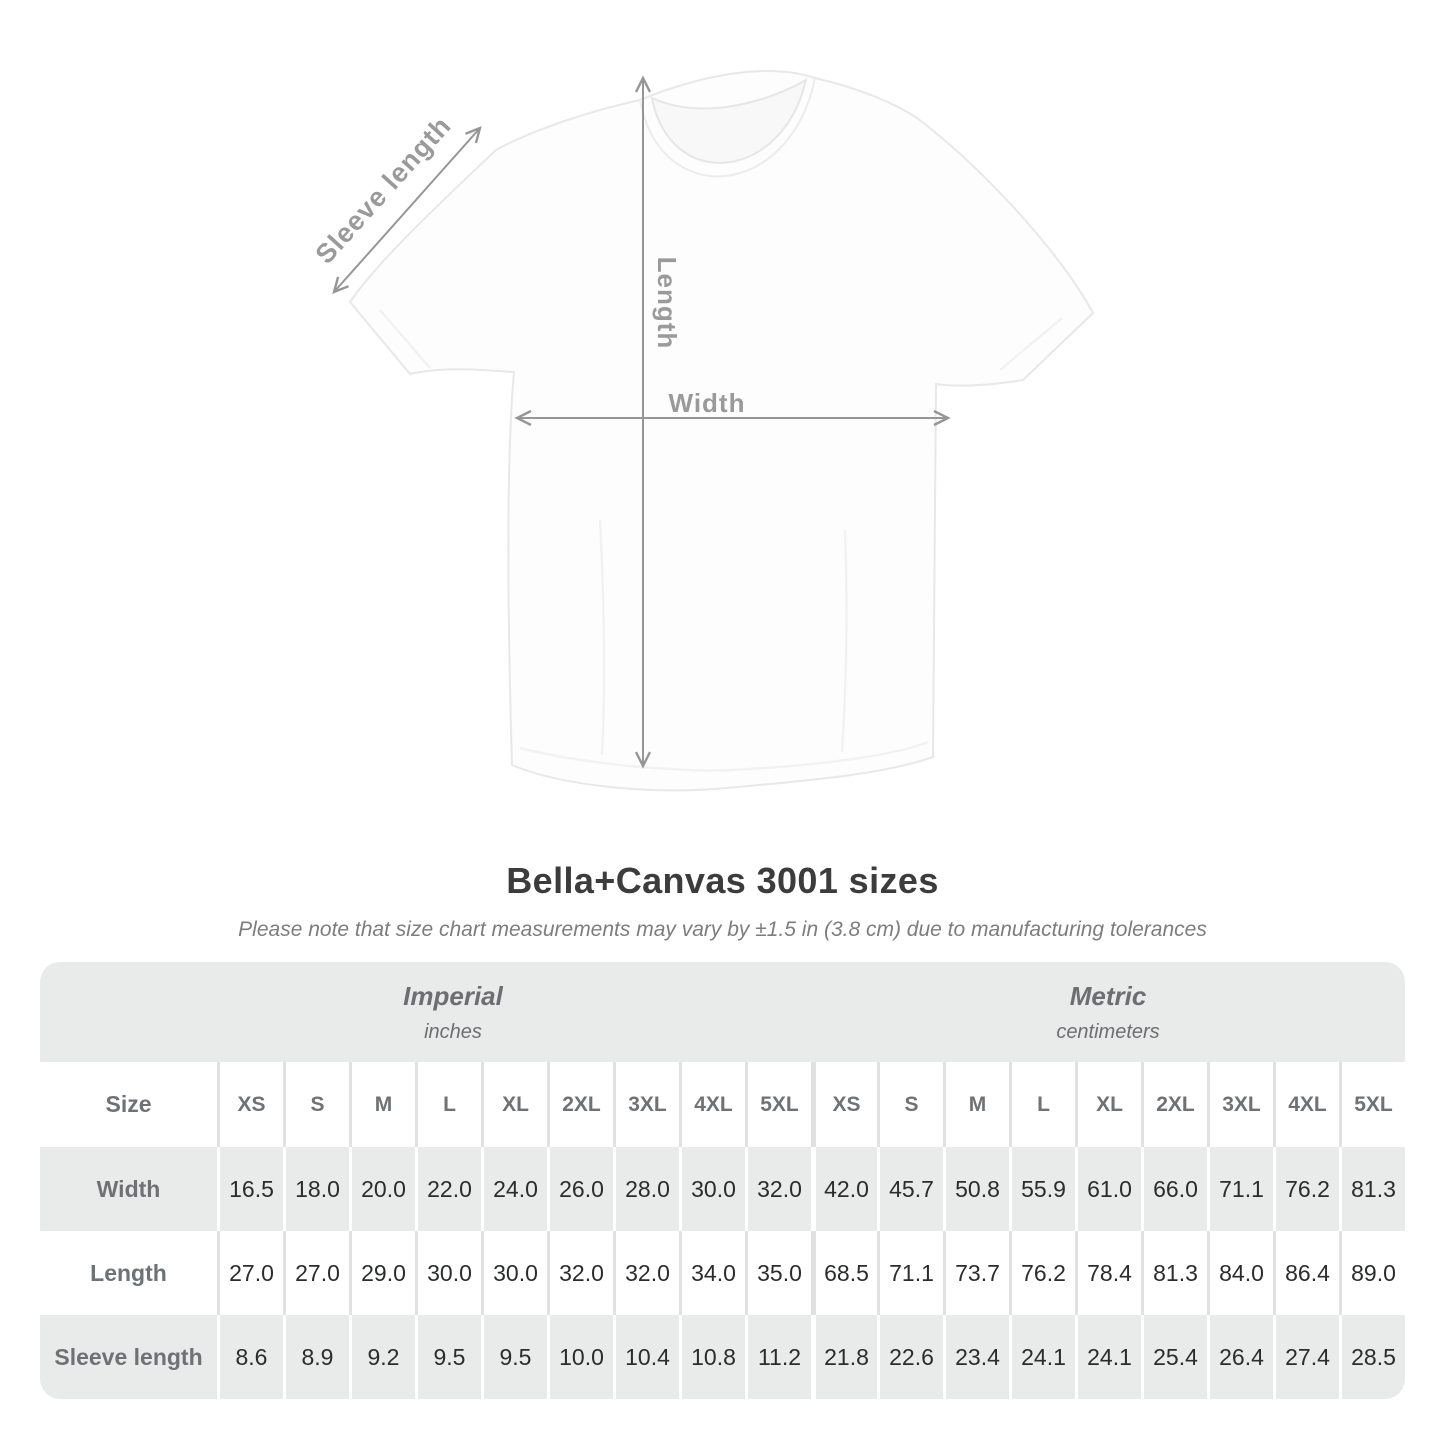 This screenshot has width=1445, height=1445. What do you see at coordinates (1108, 1031) in the screenshot?
I see `metric-unit: centimeters` at bounding box center [1108, 1031].